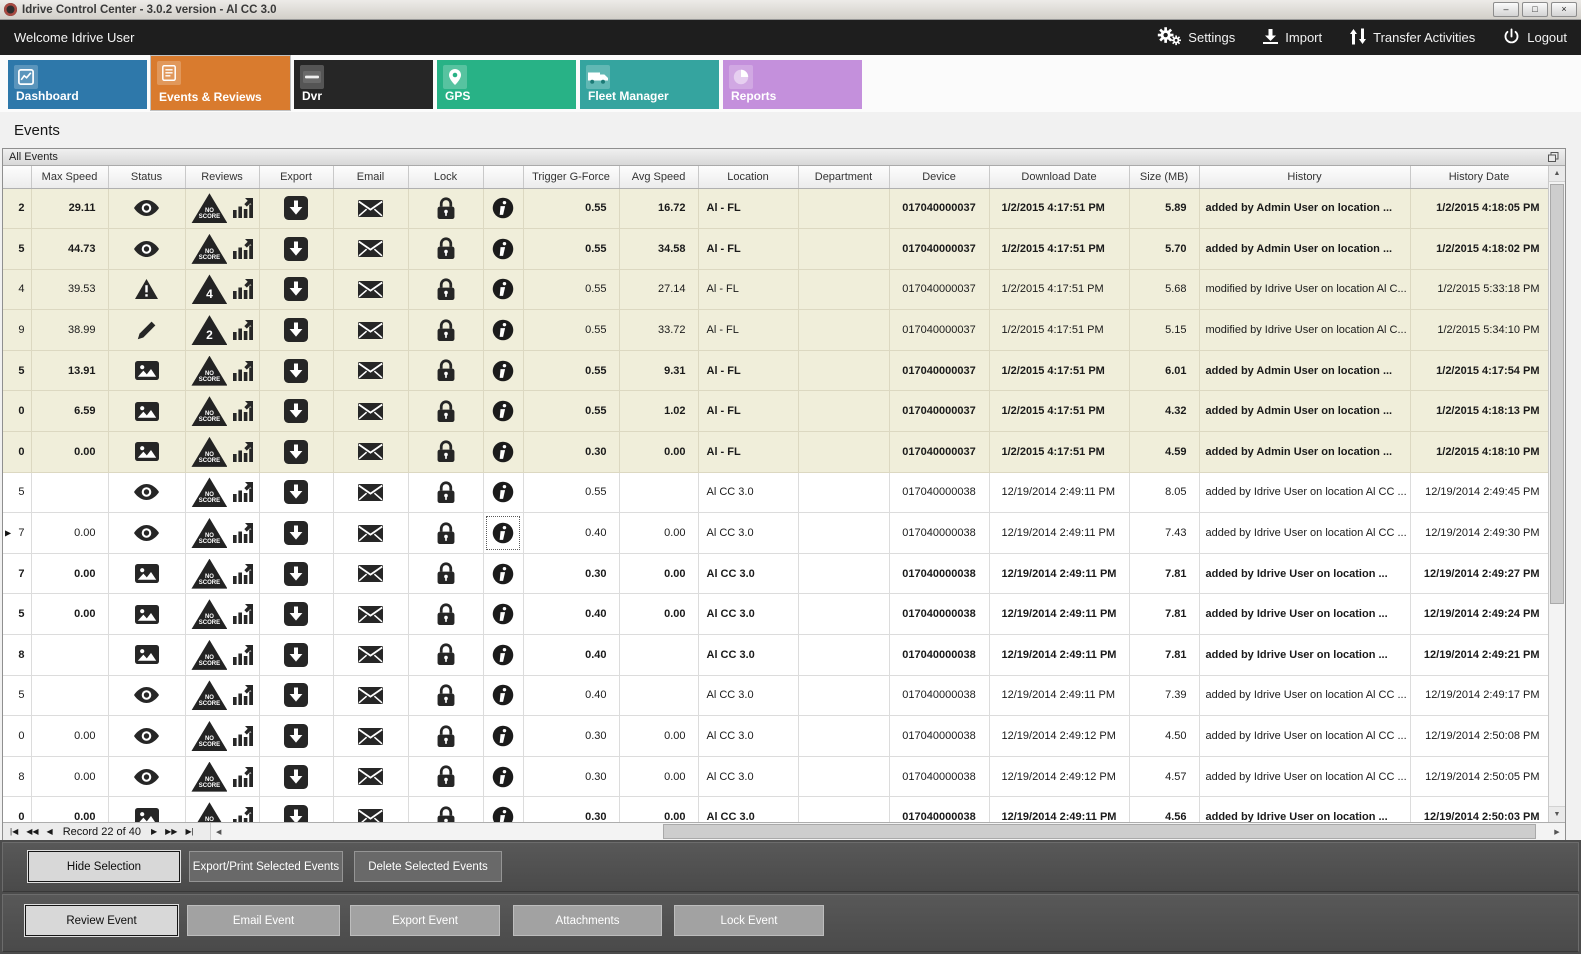  Describe the element at coordinates (1557, 394) in the screenshot. I see `vertical-scrollbar-thumb` at that location.